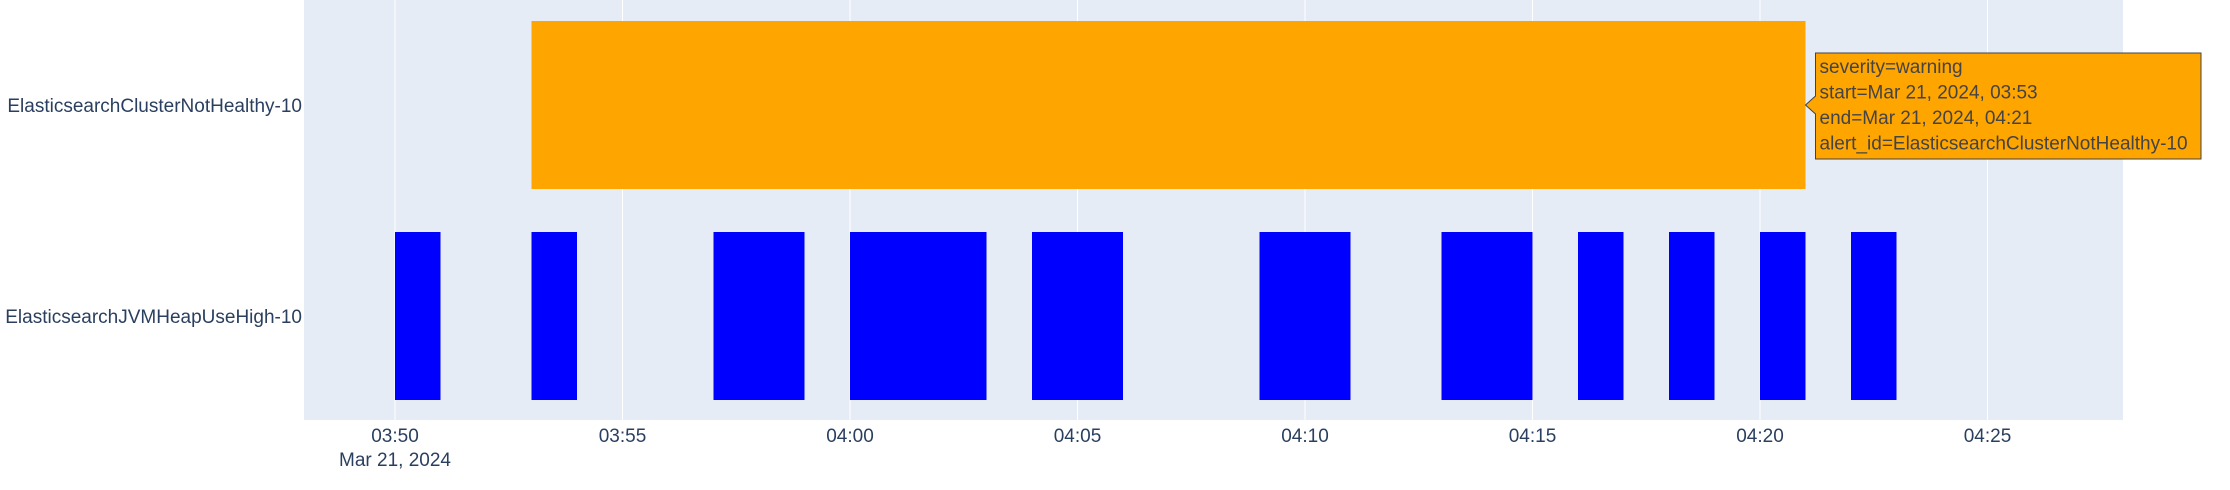 Image resolution: width=2230 pixels, height=490 pixels. What do you see at coordinates (1926, 118) in the screenshot?
I see `hover-line: end=Mar 21, 2024, 04:21` at bounding box center [1926, 118].